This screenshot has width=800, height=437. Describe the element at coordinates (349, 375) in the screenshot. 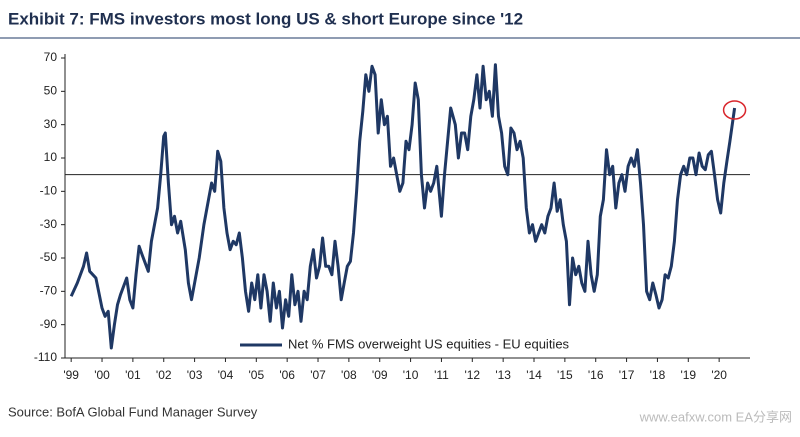

I see `x-tick-label: '08` at that location.